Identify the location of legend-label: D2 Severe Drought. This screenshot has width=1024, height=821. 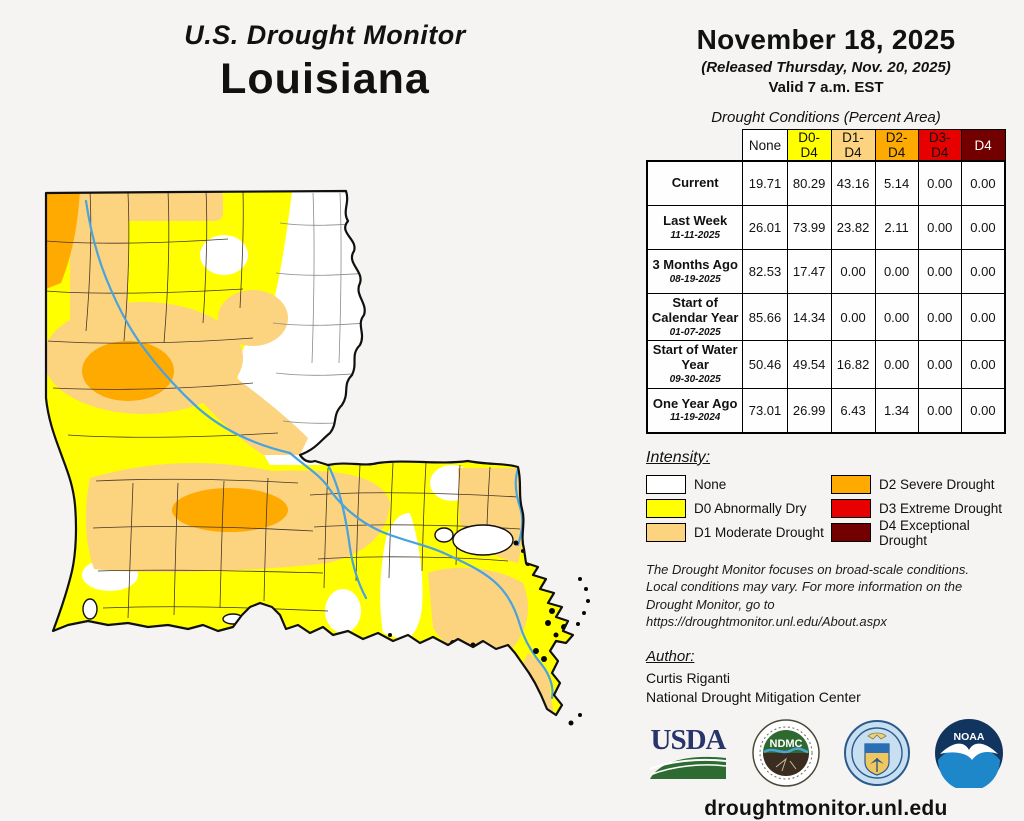
(937, 485).